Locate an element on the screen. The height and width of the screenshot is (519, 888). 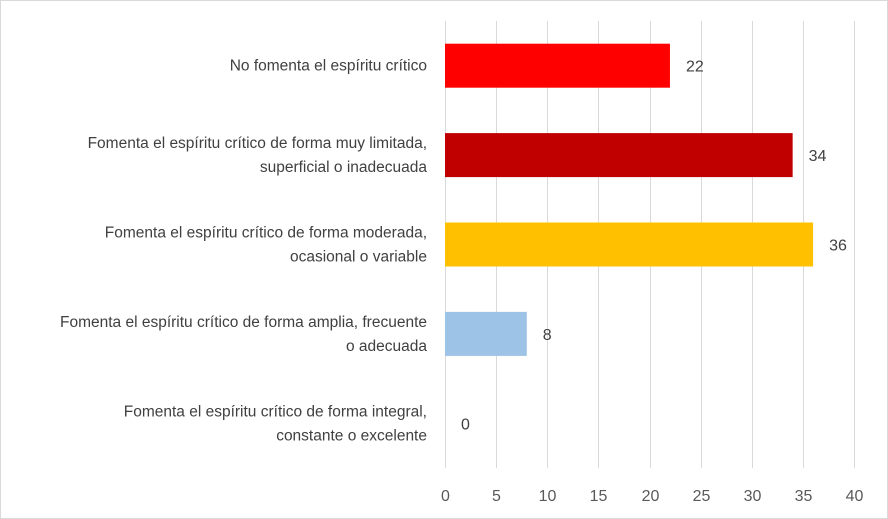
data-label: 22 is located at coordinates (695, 67).